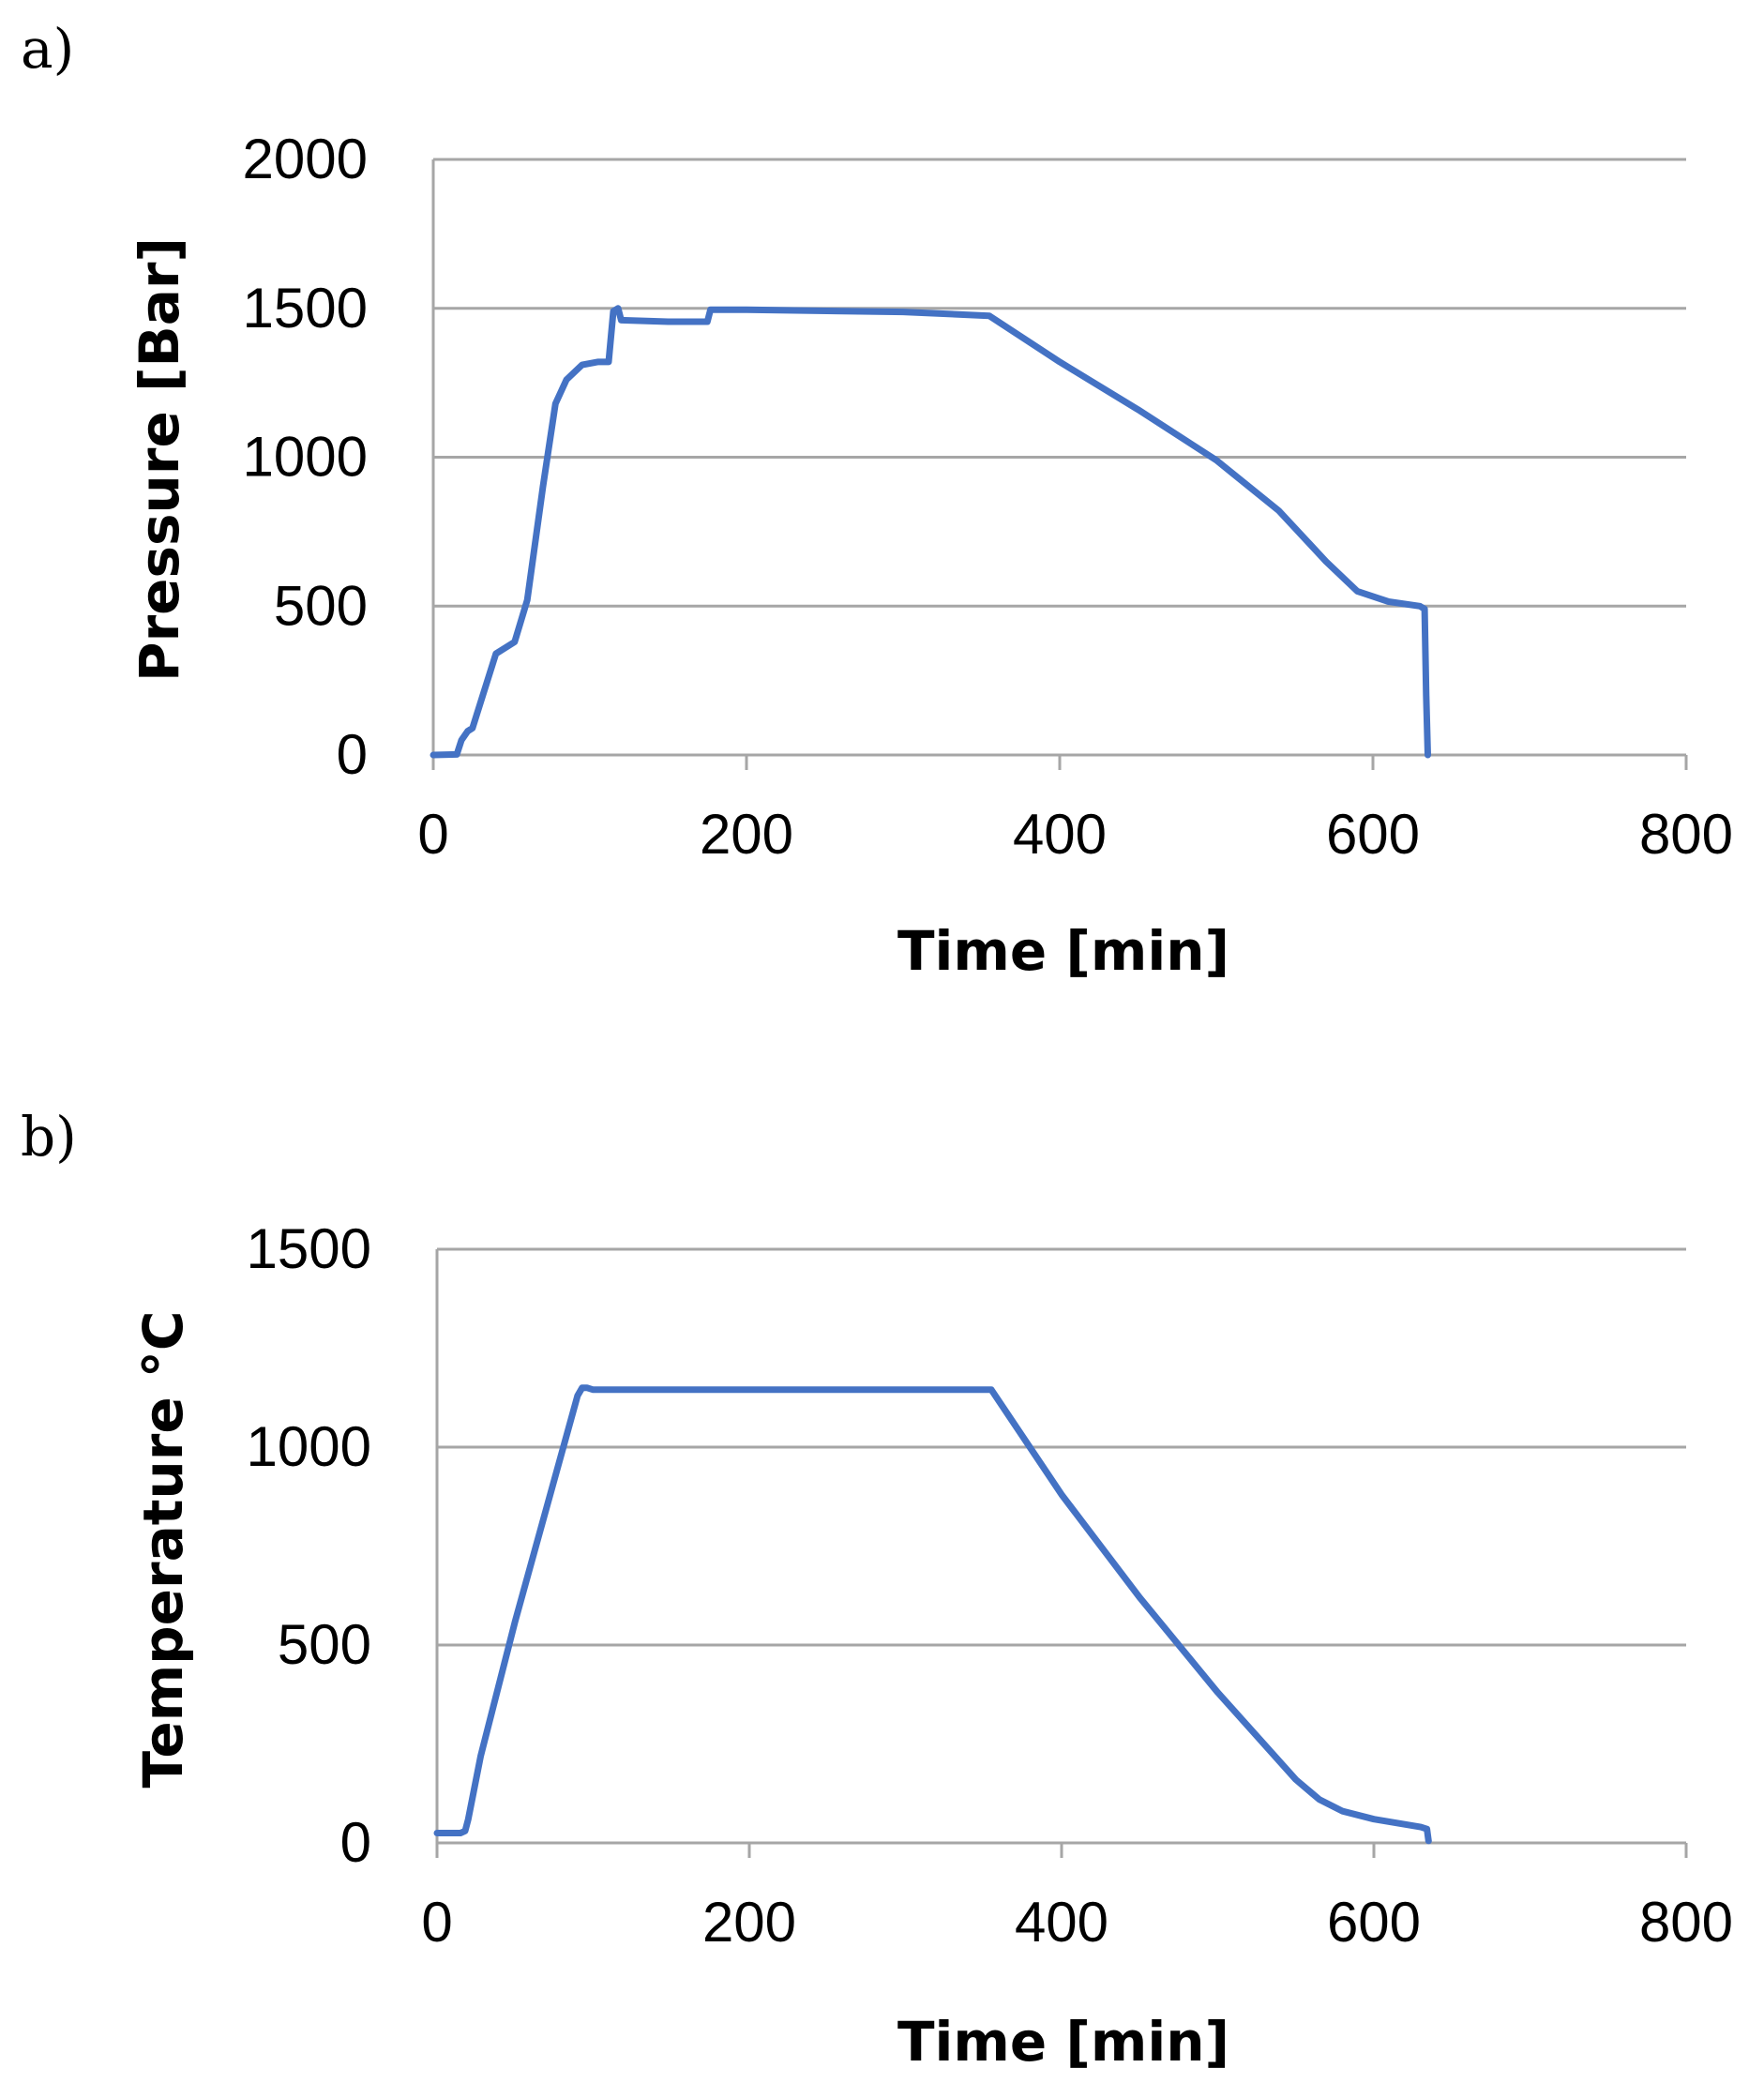 This screenshot has width=1764, height=2098. Describe the element at coordinates (355, 1842) in the screenshot. I see `panel-b-y-tick-label: 0` at that location.